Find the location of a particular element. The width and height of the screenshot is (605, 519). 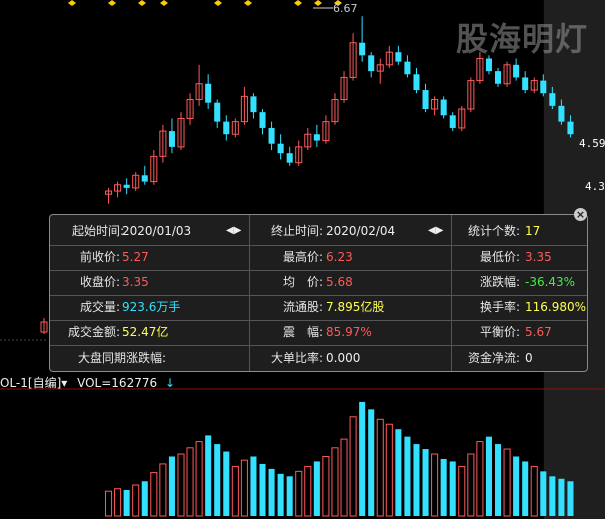

change-value: -36.43% is located at coordinates (550, 282).